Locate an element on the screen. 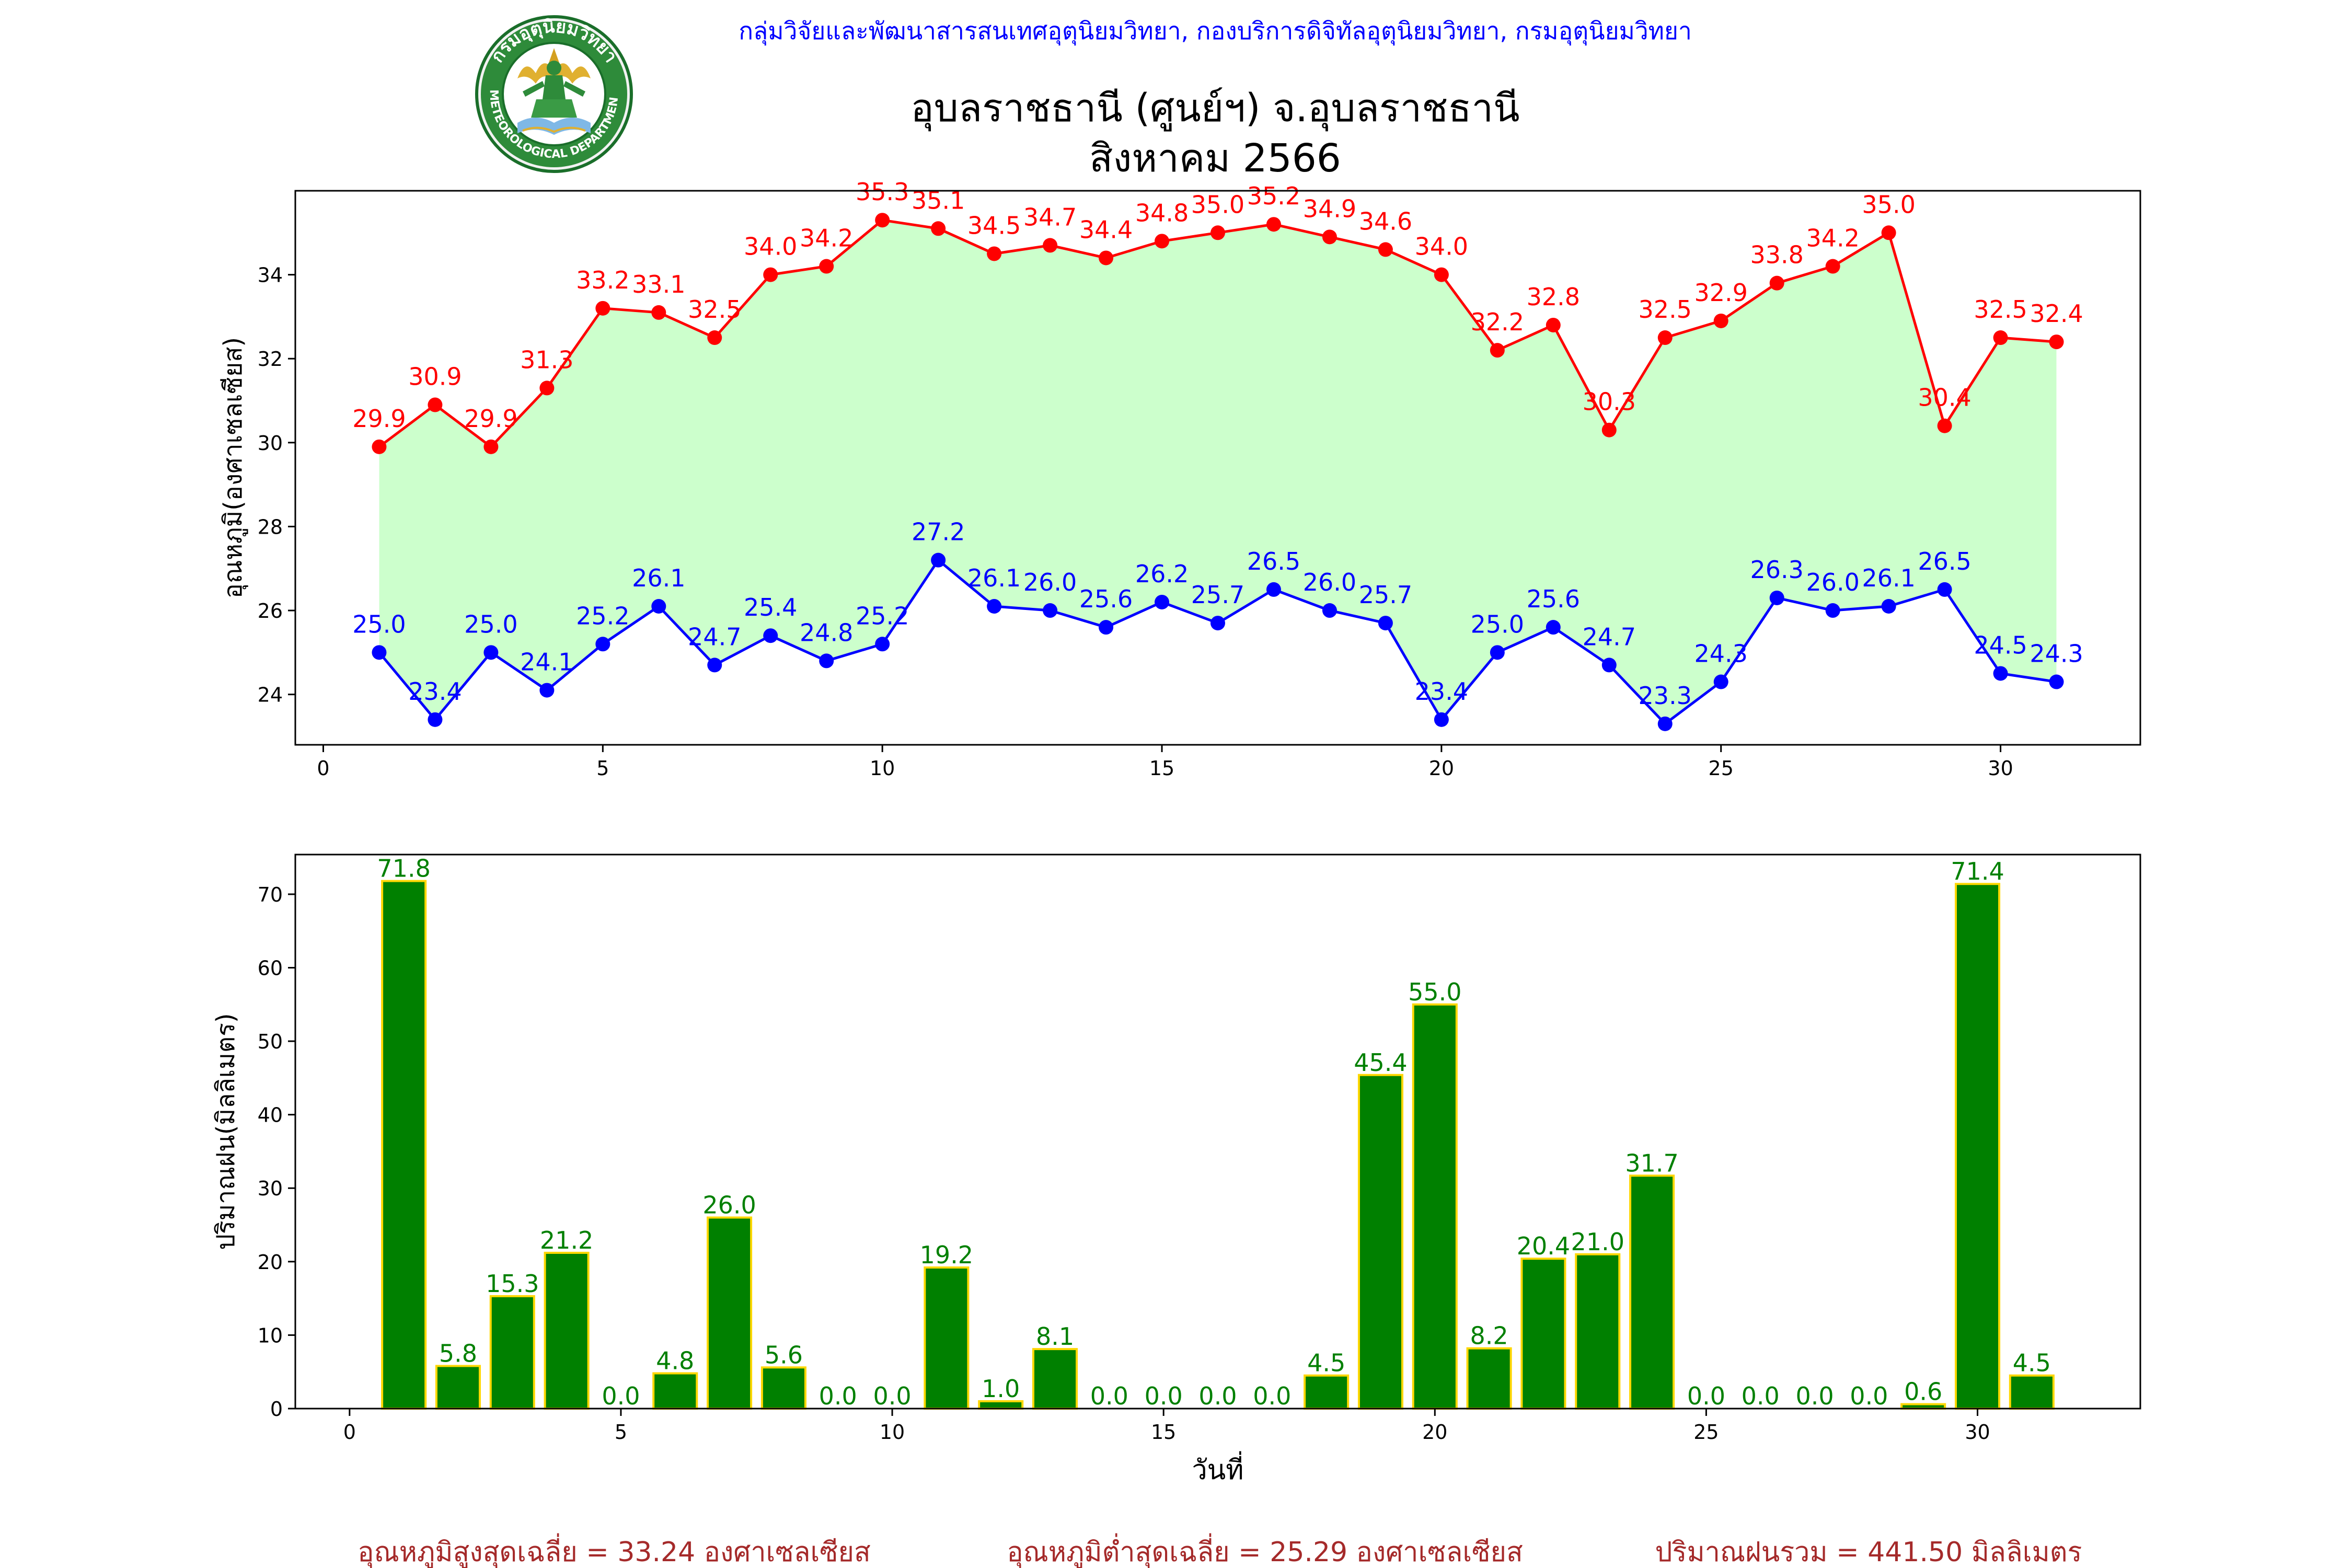  rainfall-y-tick-label: 10 is located at coordinates (270, 1335).